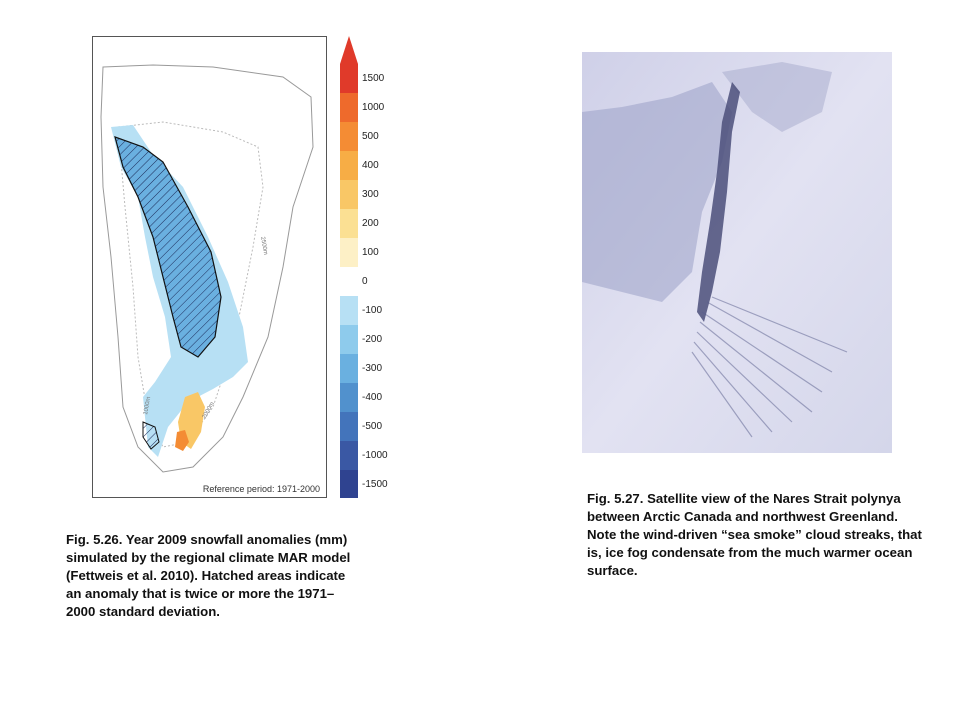 The image size is (960, 720). Describe the element at coordinates (373, 78) in the screenshot. I see `colorbar-tick-label: 1500` at that location.